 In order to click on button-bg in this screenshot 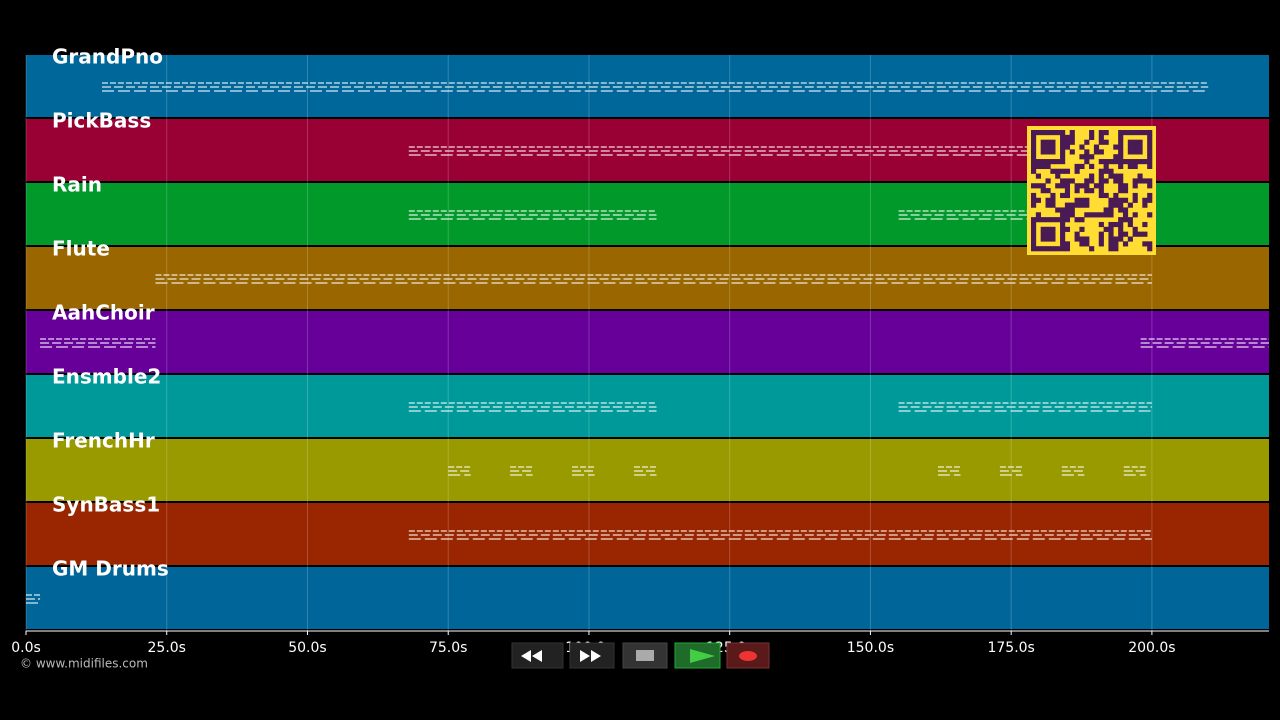, I will do `click(645, 655)`.